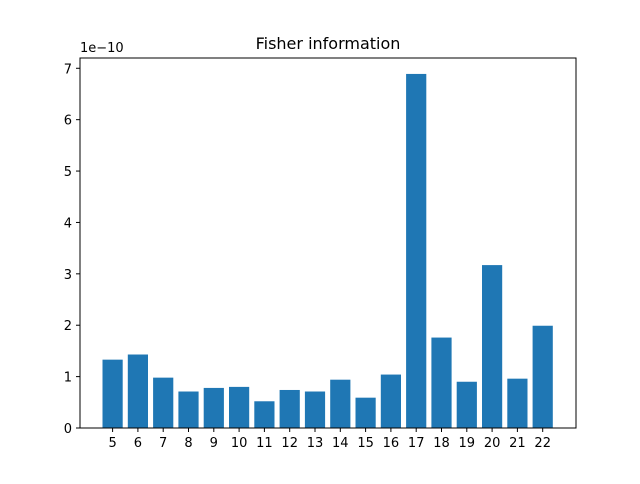  I want to click on y-tick-label-2: 2, so click(68, 326).